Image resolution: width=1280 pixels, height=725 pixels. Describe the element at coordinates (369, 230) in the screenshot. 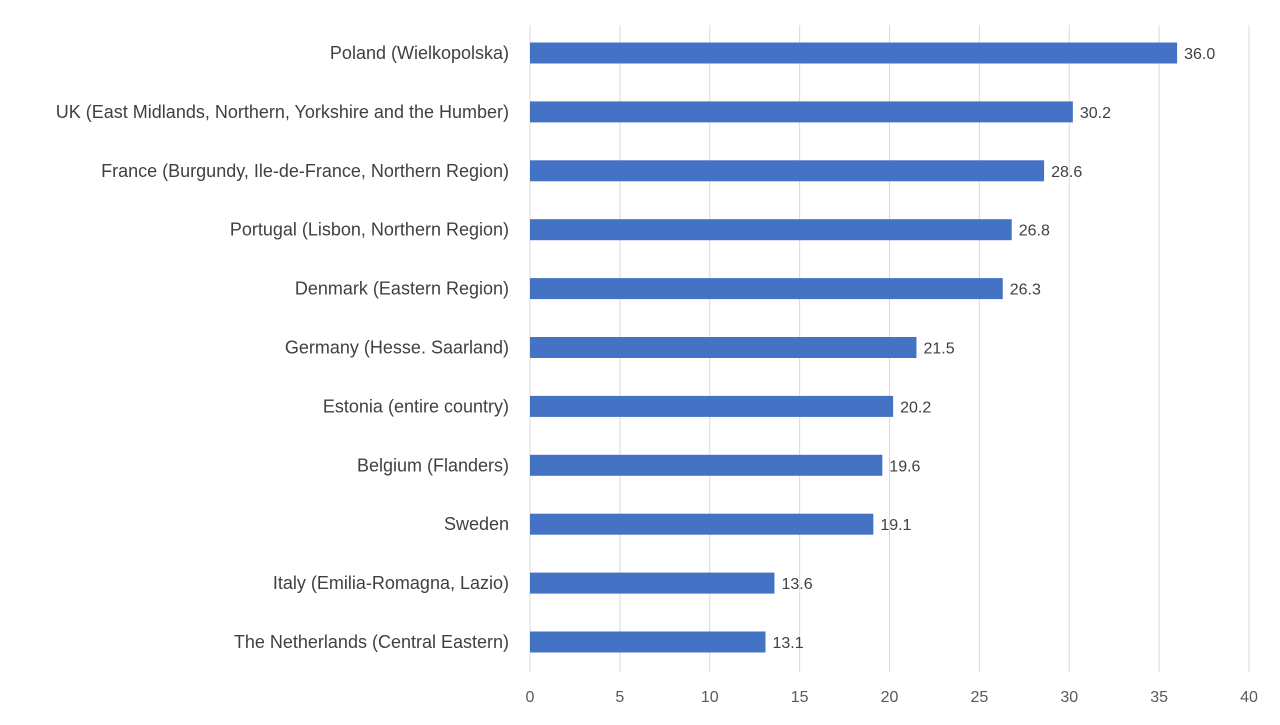

I see `category-label: Portugal (Lisbon, Northern Region)` at that location.